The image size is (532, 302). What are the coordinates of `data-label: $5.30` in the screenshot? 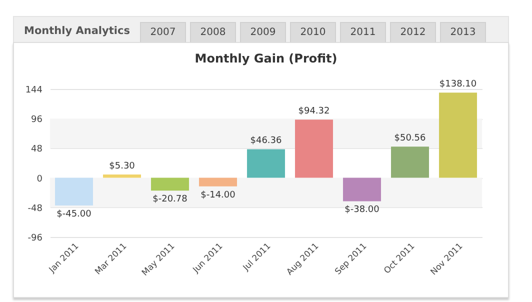 It's located at (122, 167).